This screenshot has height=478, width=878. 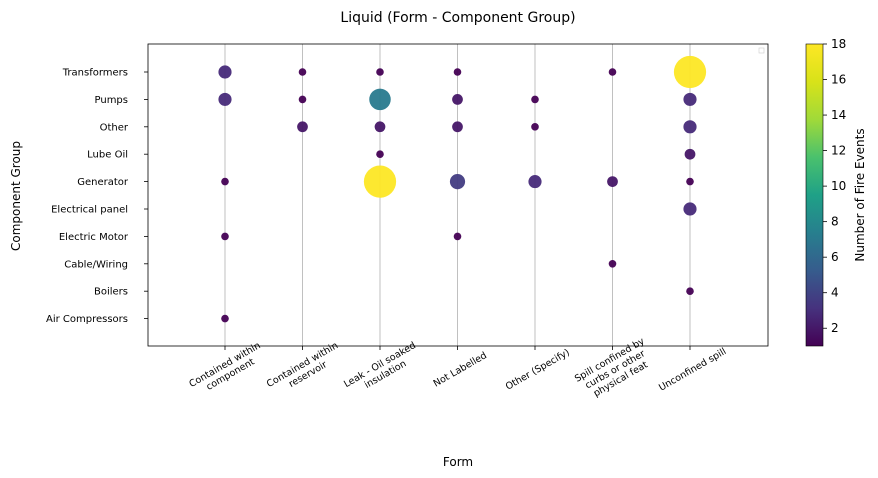 What do you see at coordinates (107, 155) in the screenshot?
I see `y-tick-label: Lube Oil` at bounding box center [107, 155].